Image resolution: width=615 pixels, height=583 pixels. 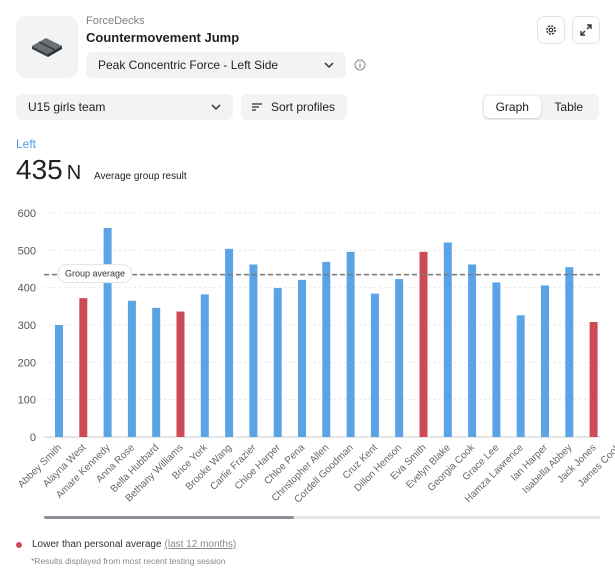 I want to click on metric-select-value: Peak Concentric Force - Left Side, so click(x=188, y=65).